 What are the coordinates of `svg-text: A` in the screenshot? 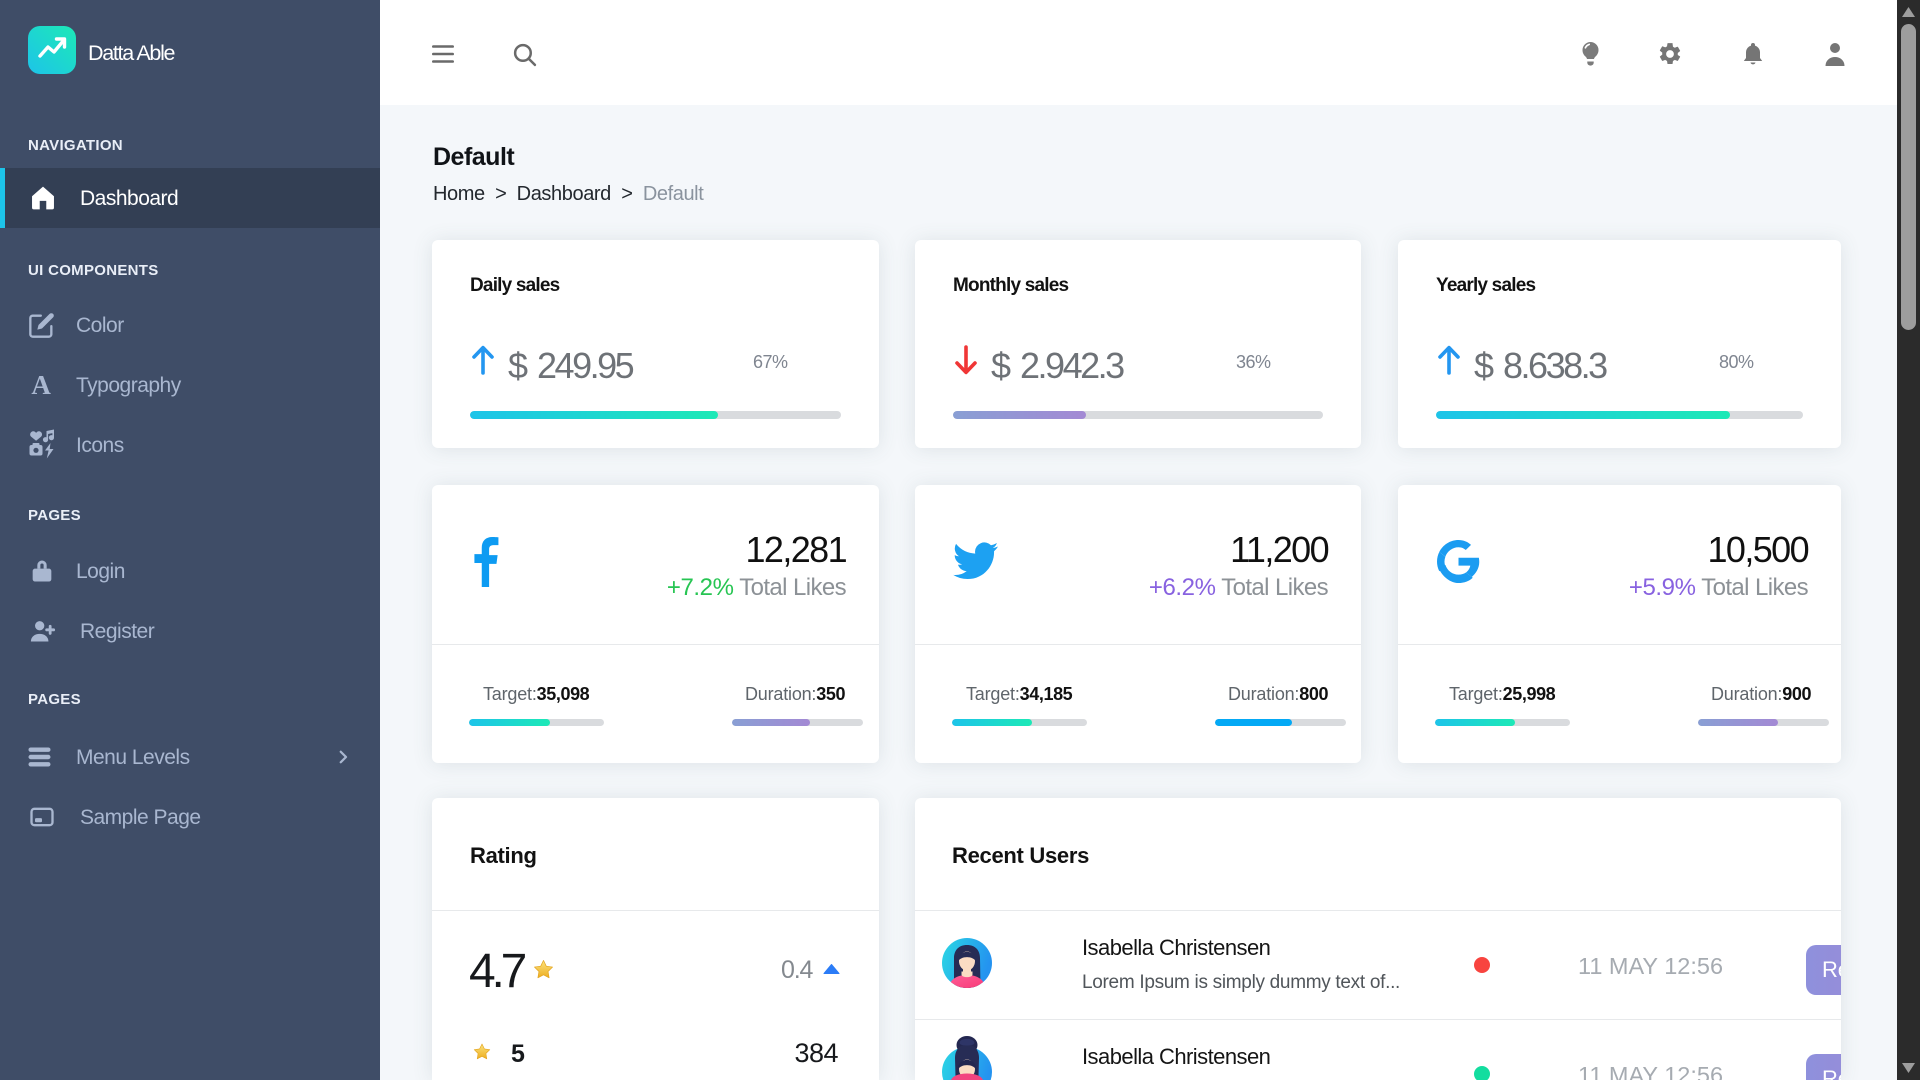 It's located at (41, 385).